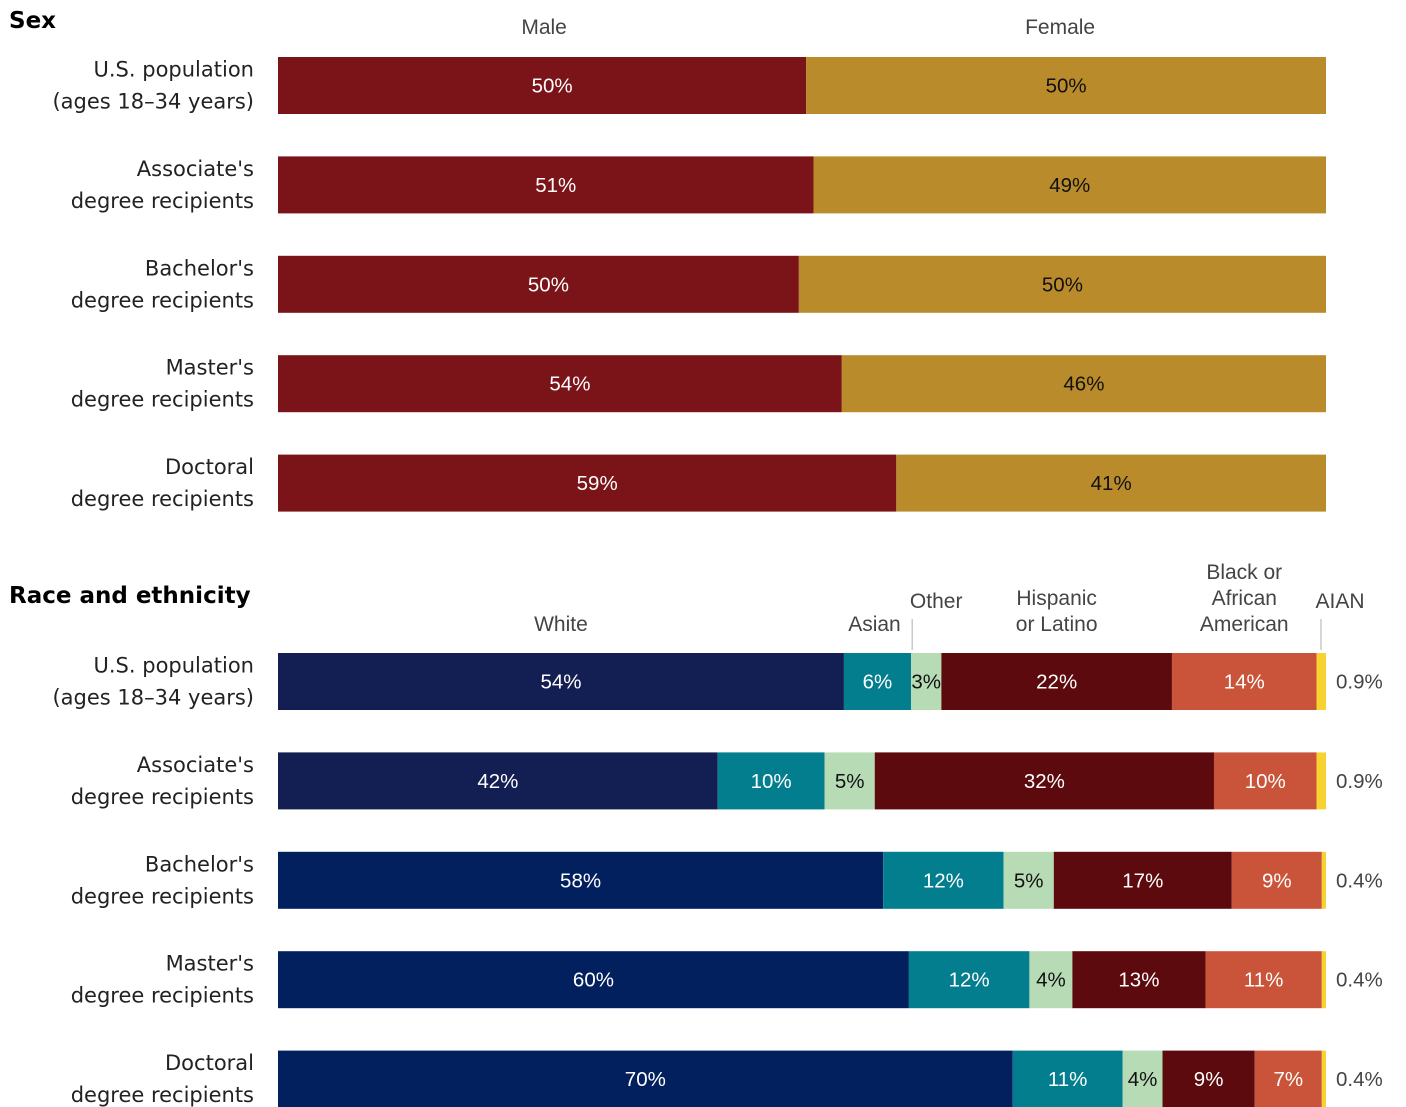  Describe the element at coordinates (130, 596) in the screenshot. I see `chart-title: Race and ethnicity` at that location.